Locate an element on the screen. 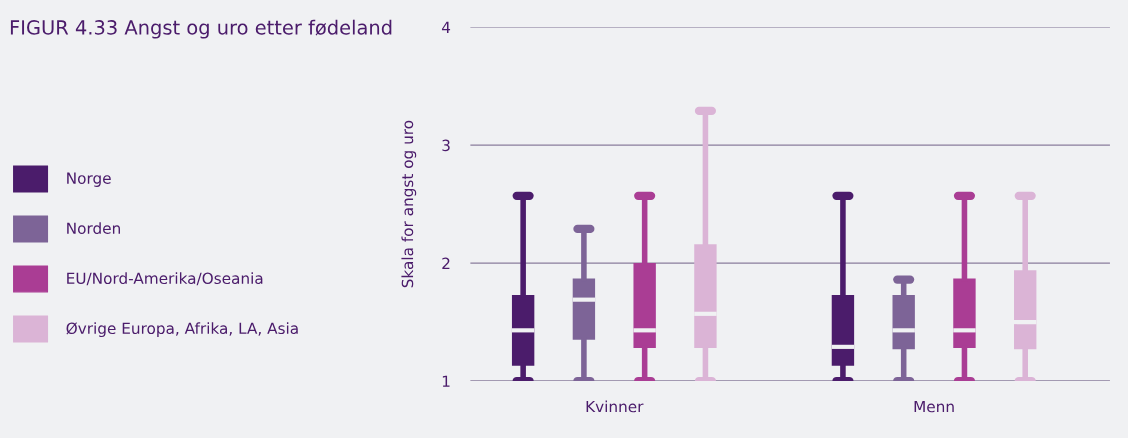 The height and width of the screenshot is (438, 1128). legend-label: Norge is located at coordinates (89, 179).